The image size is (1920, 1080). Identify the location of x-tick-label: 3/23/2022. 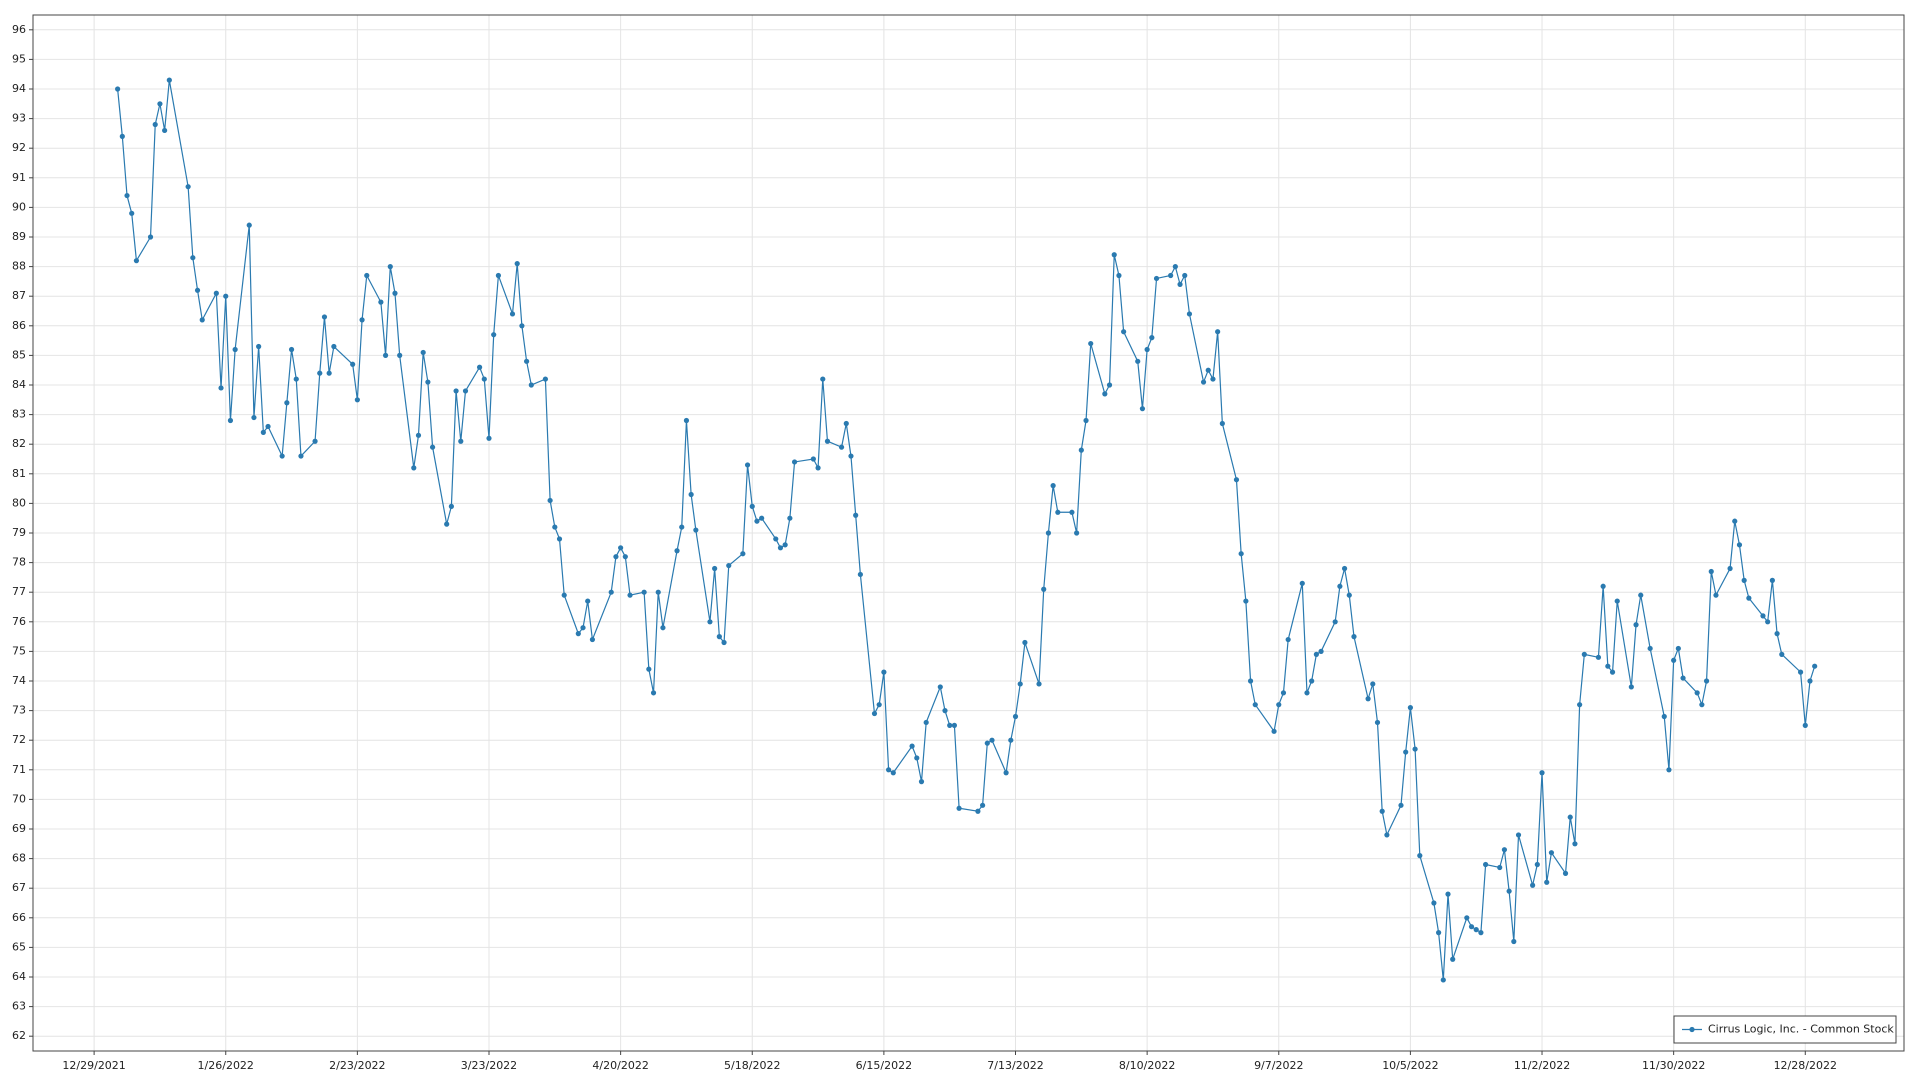
(489, 1065).